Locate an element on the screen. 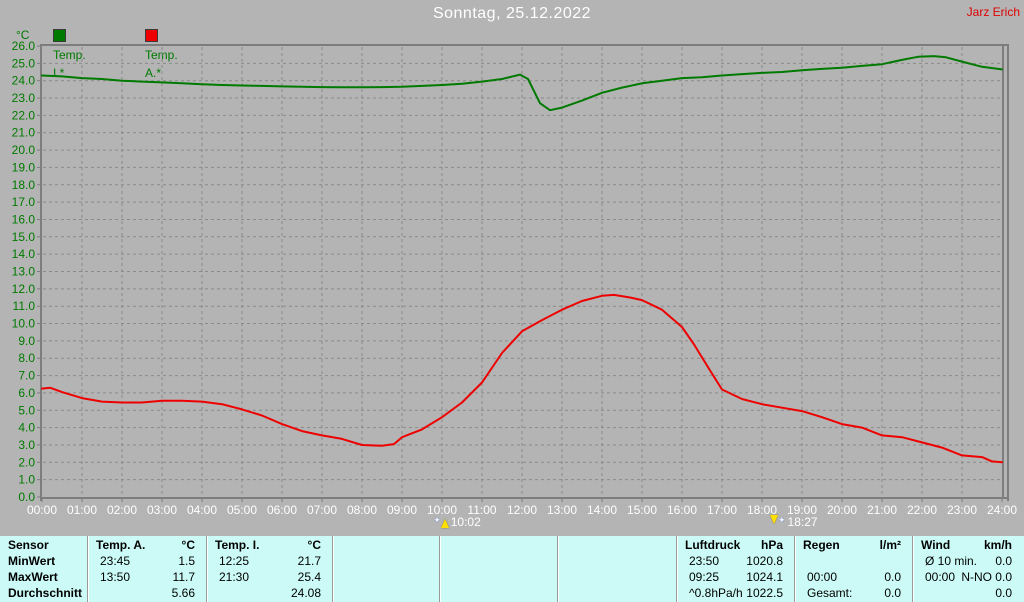 The image size is (1024, 602). marker-time-label: 10:02 is located at coordinates (465, 522).